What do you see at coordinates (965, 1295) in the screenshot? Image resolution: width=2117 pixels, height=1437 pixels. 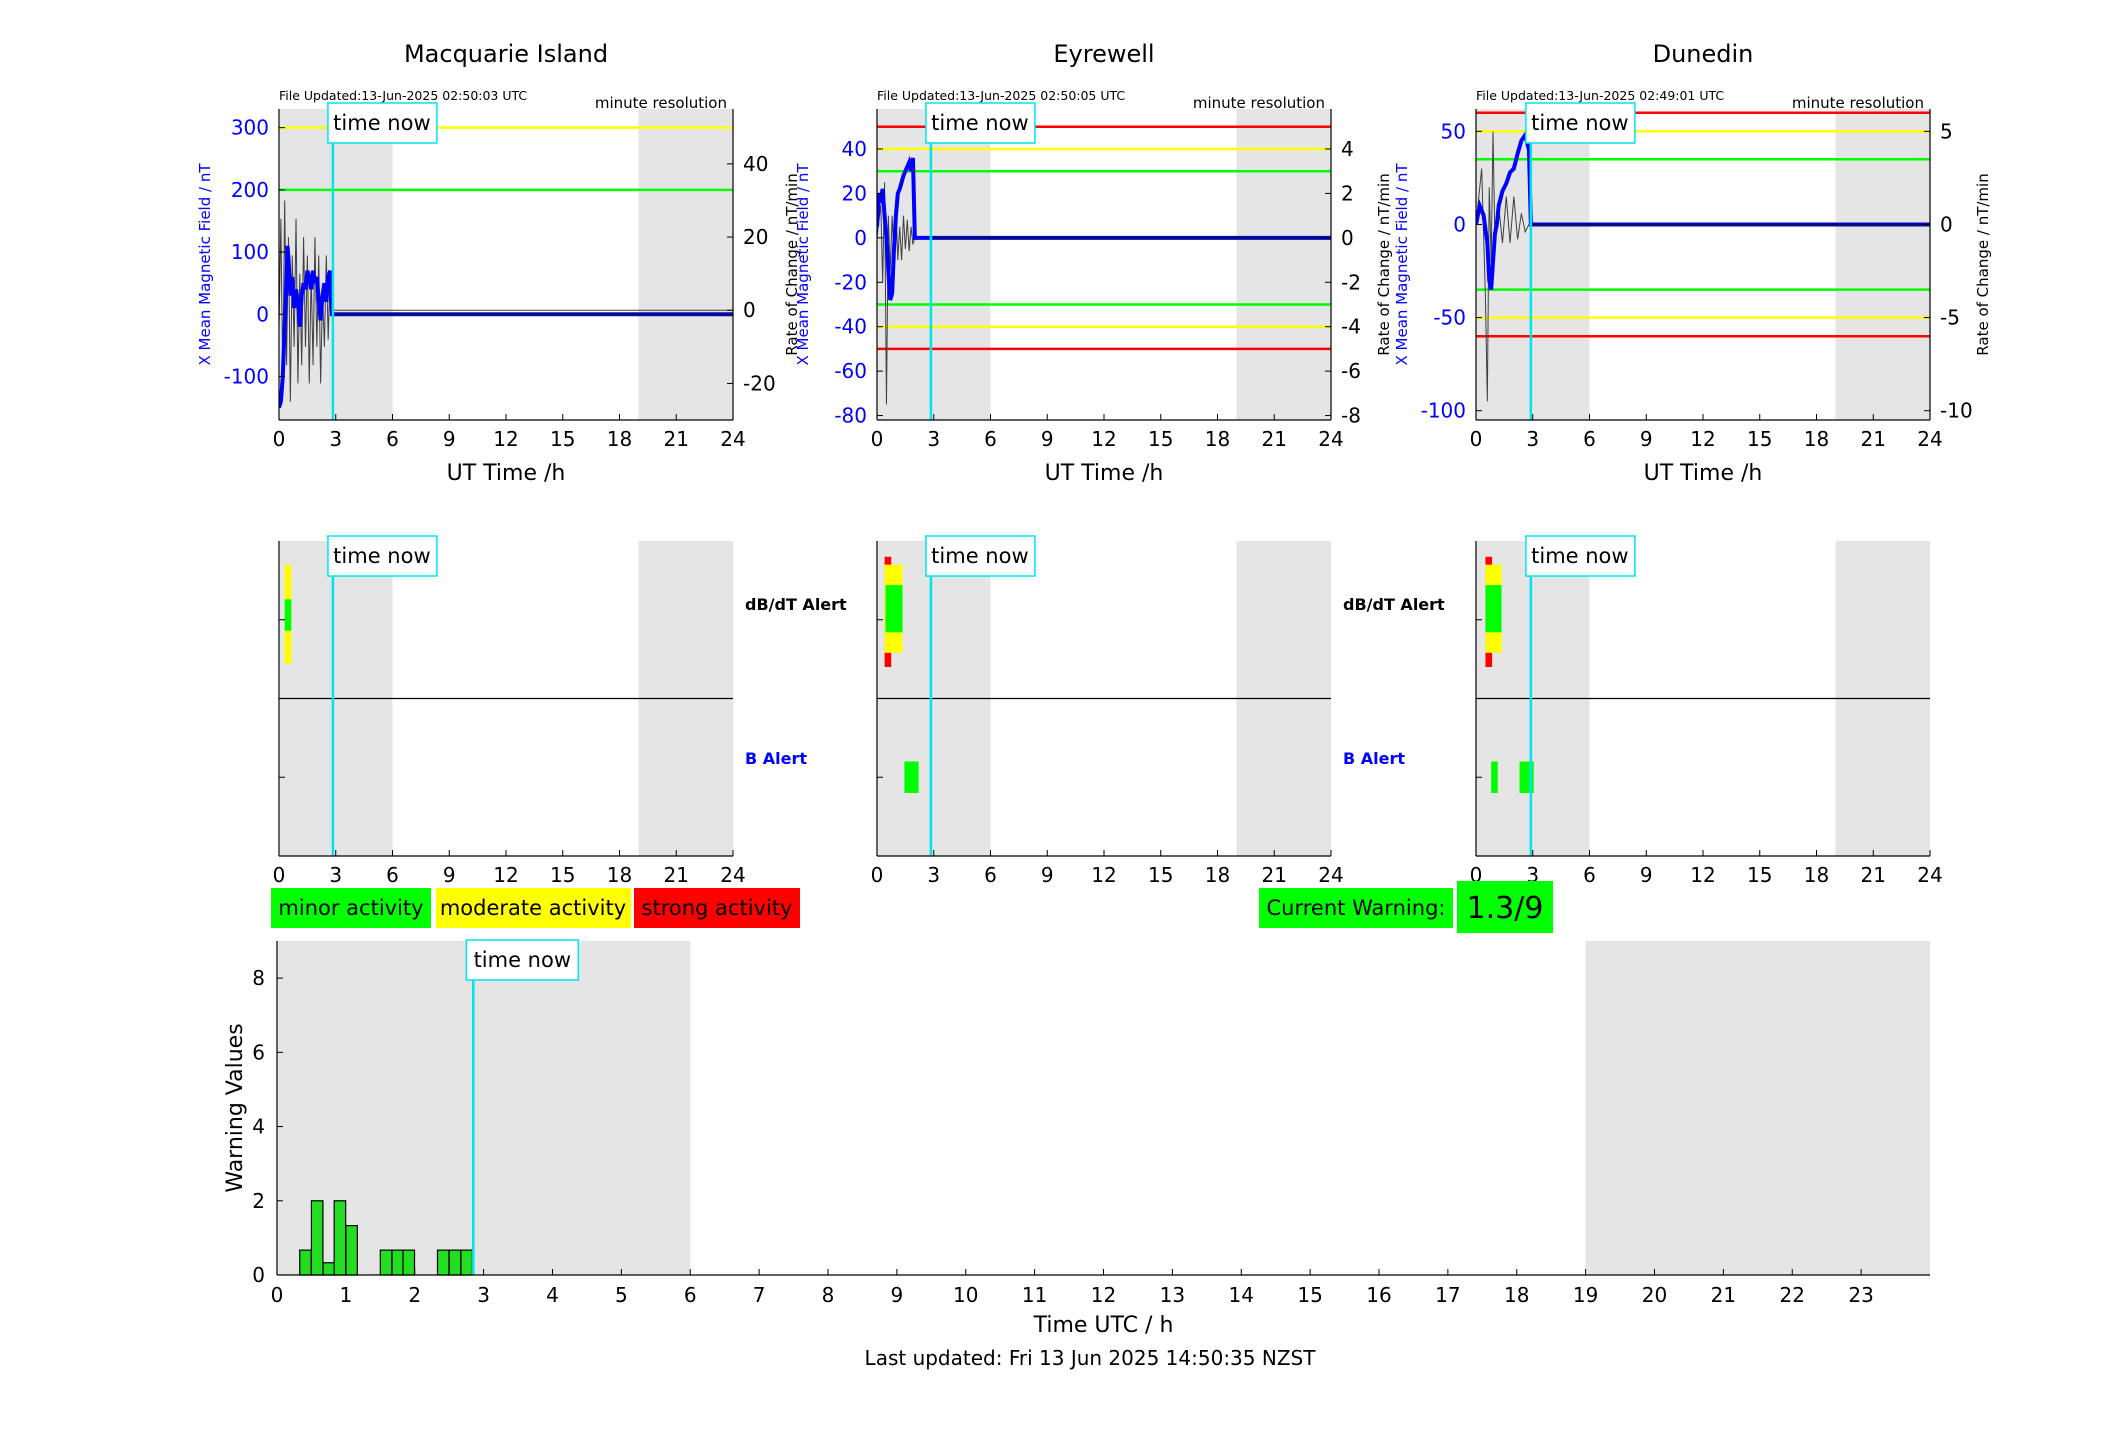 I see `warning-x-tick-label: 10` at bounding box center [965, 1295].